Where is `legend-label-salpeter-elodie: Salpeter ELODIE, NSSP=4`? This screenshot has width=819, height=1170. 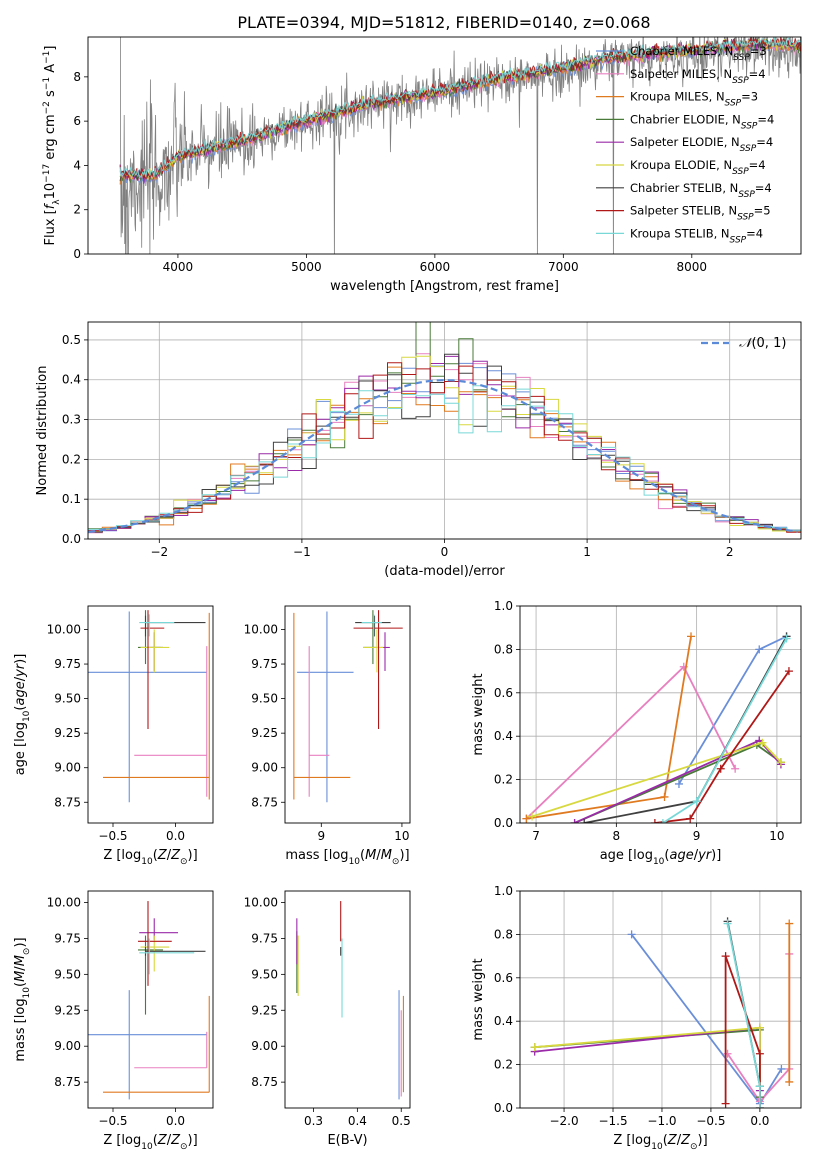 legend-label-salpeter-elodie: Salpeter ELODIE, NSSP=4 is located at coordinates (701, 144).